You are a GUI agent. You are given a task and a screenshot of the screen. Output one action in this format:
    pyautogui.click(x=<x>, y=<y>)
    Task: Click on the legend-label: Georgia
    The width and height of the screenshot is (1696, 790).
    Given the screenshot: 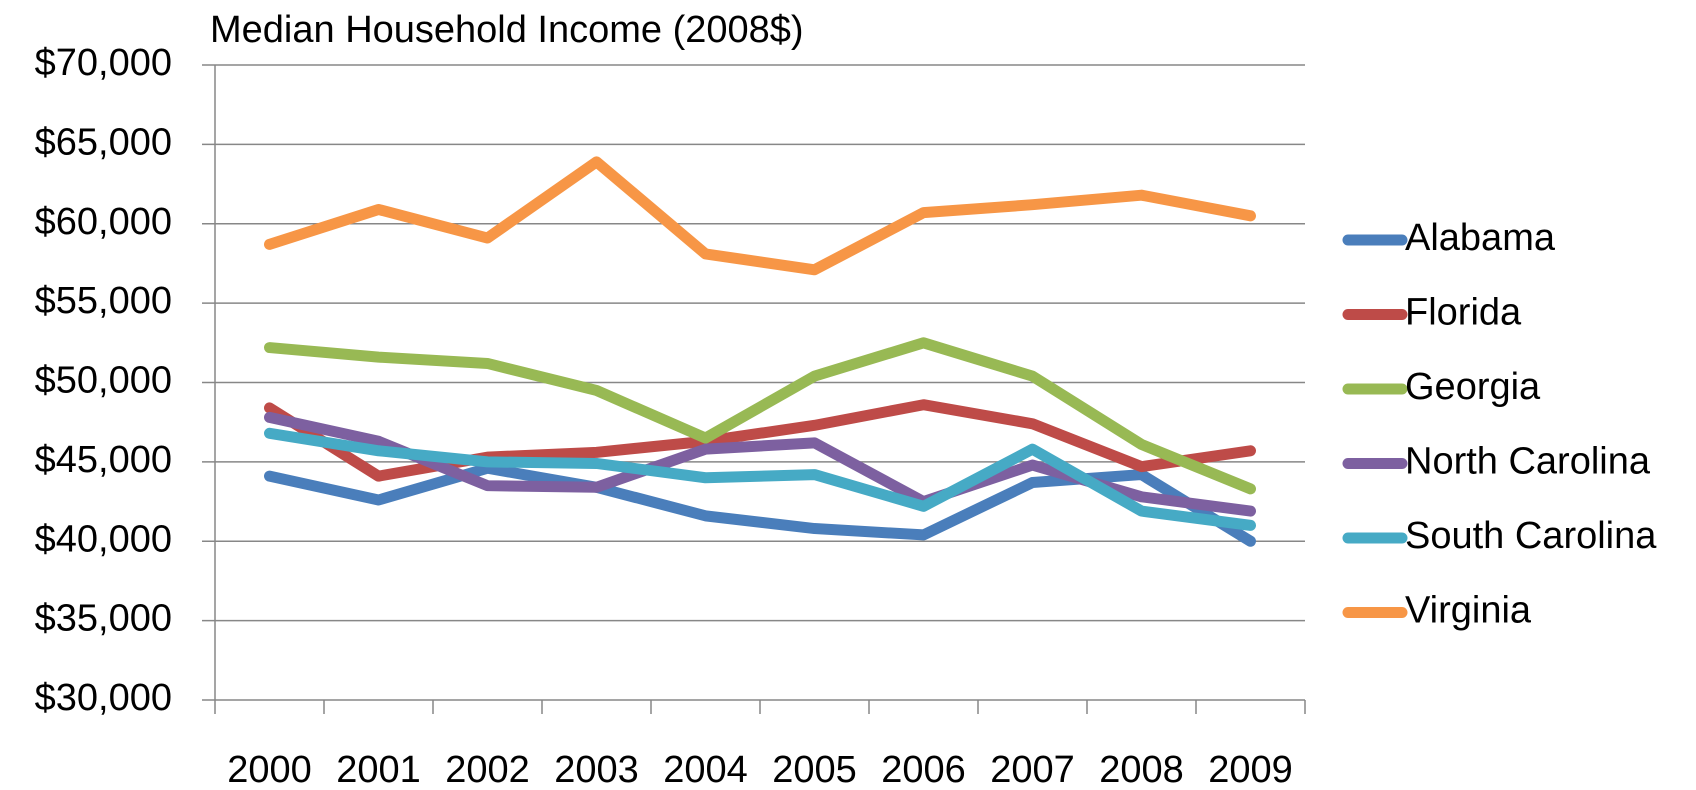 What is the action you would take?
    pyautogui.click(x=1473, y=387)
    